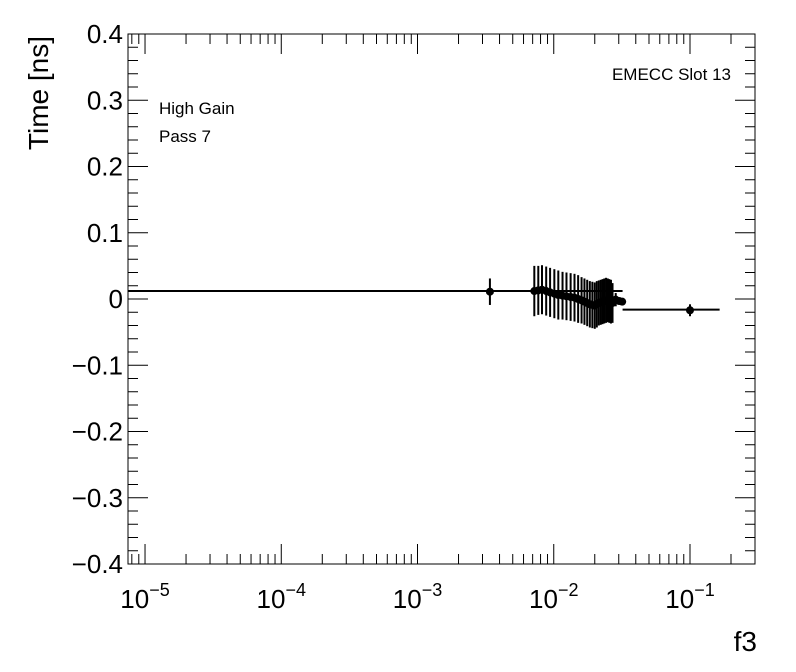 The width and height of the screenshot is (796, 672). I want to click on x-axis-title: f3, so click(745, 641).